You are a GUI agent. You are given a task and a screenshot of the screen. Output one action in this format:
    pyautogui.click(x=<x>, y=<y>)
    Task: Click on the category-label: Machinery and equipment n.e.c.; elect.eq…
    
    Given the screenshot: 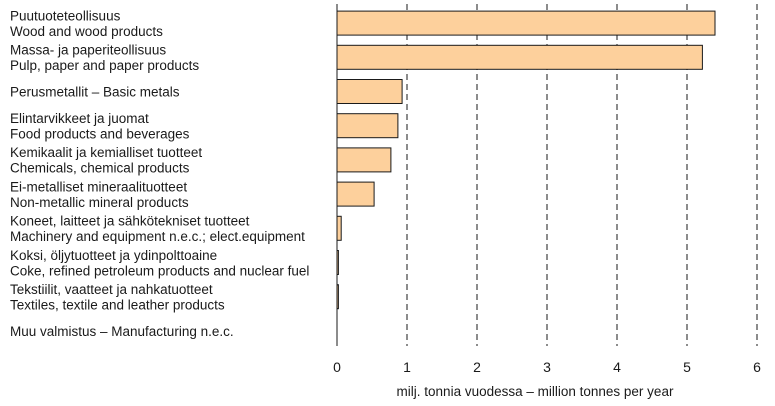 What is the action you would take?
    pyautogui.click(x=157, y=236)
    